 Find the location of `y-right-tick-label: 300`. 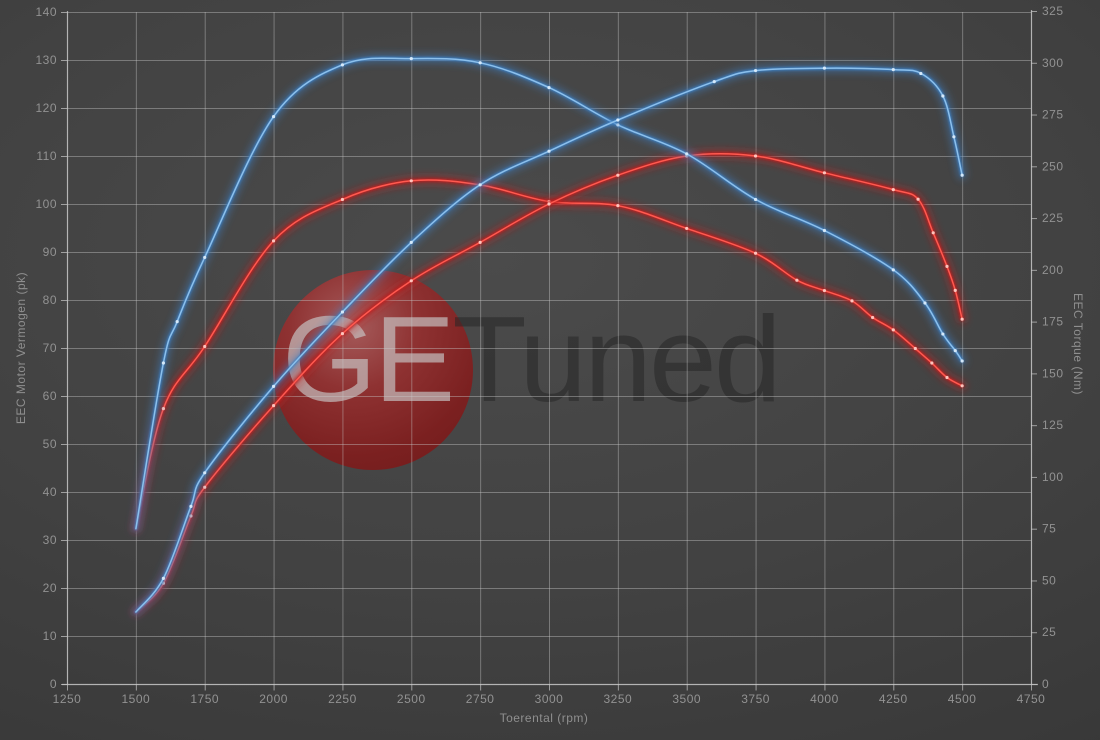

y-right-tick-label: 300 is located at coordinates (1053, 63).